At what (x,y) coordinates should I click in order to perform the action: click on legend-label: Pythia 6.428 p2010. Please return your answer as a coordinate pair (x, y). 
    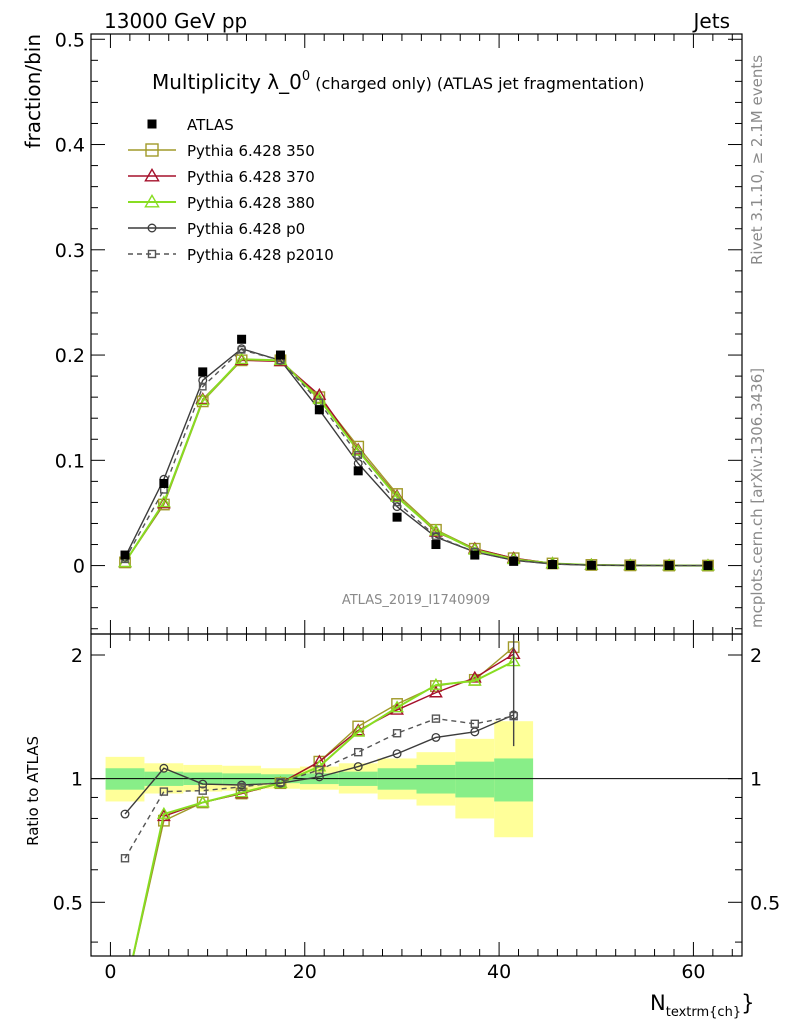
    Looking at the image, I should click on (260, 255).